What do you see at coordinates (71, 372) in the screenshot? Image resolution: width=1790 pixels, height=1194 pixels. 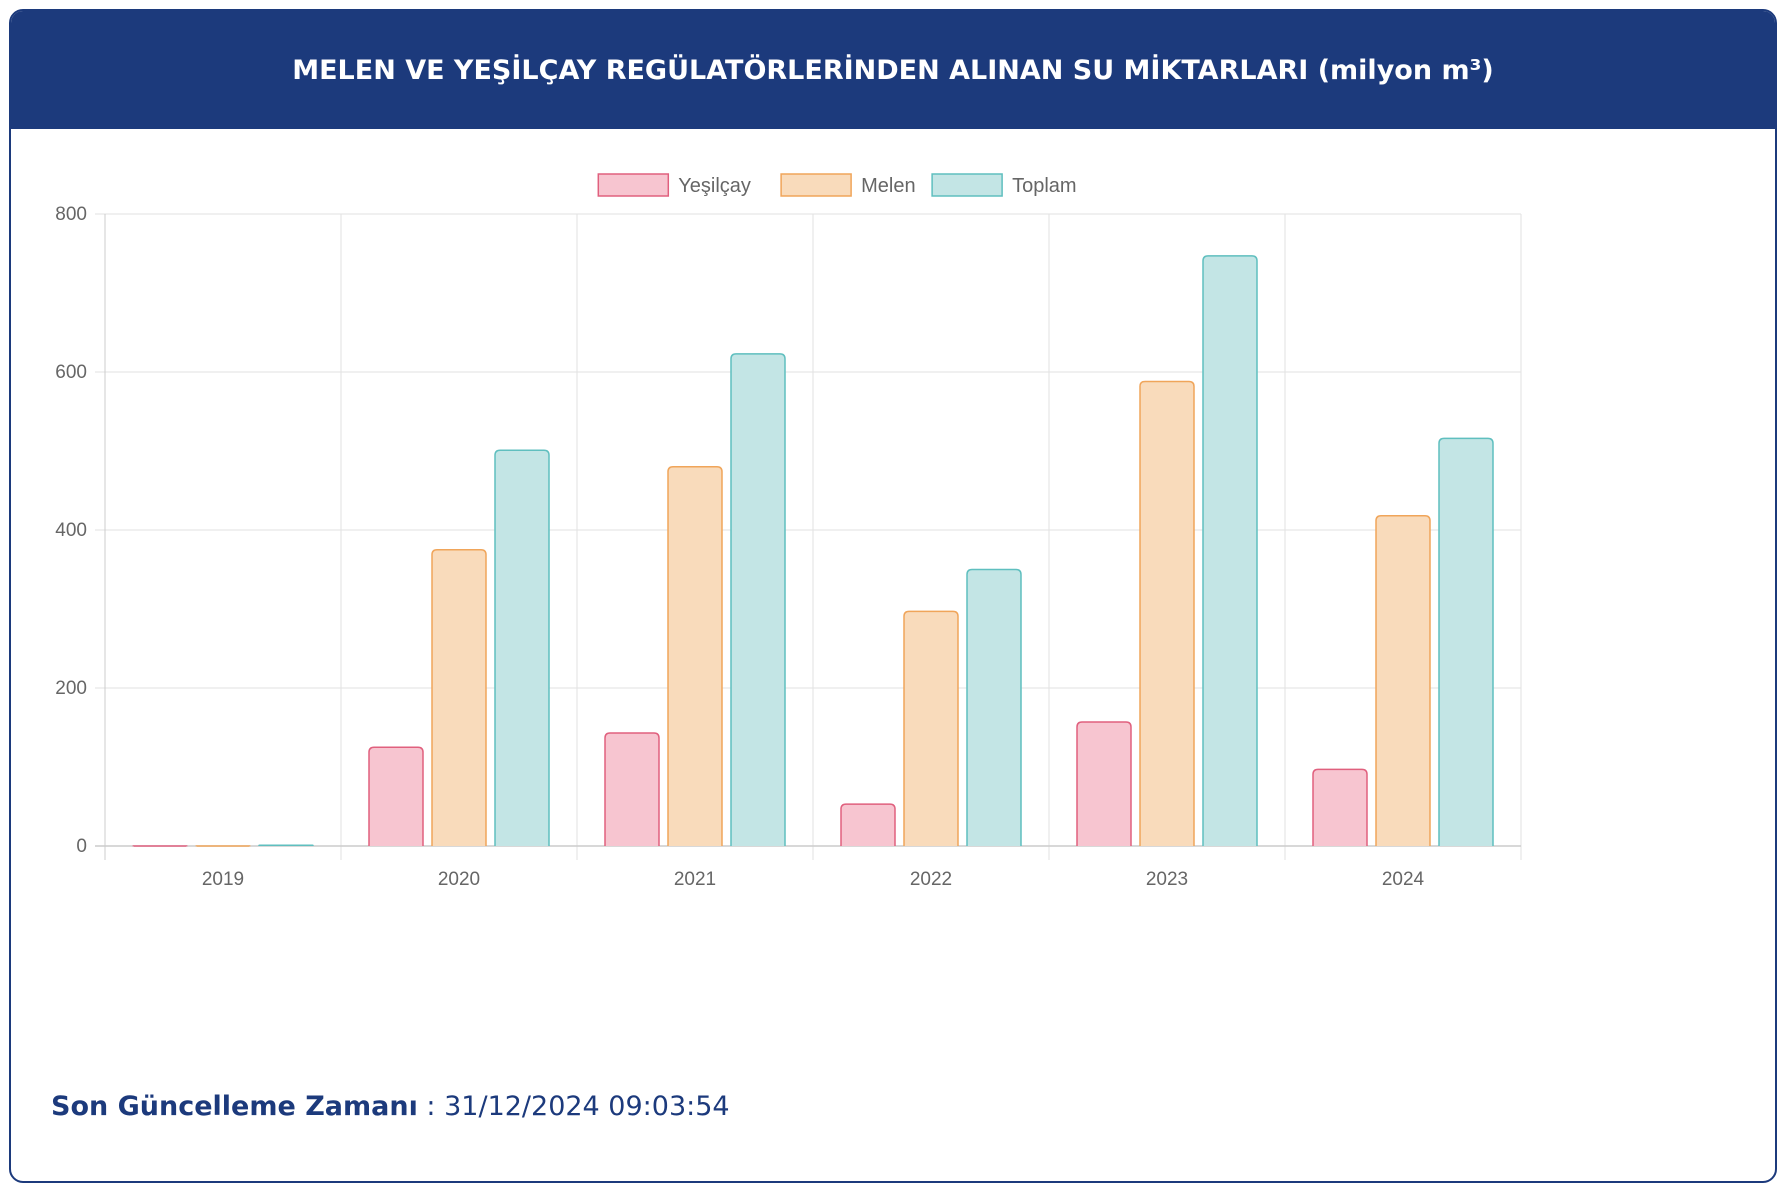 I see `y-tick-label: 600` at bounding box center [71, 372].